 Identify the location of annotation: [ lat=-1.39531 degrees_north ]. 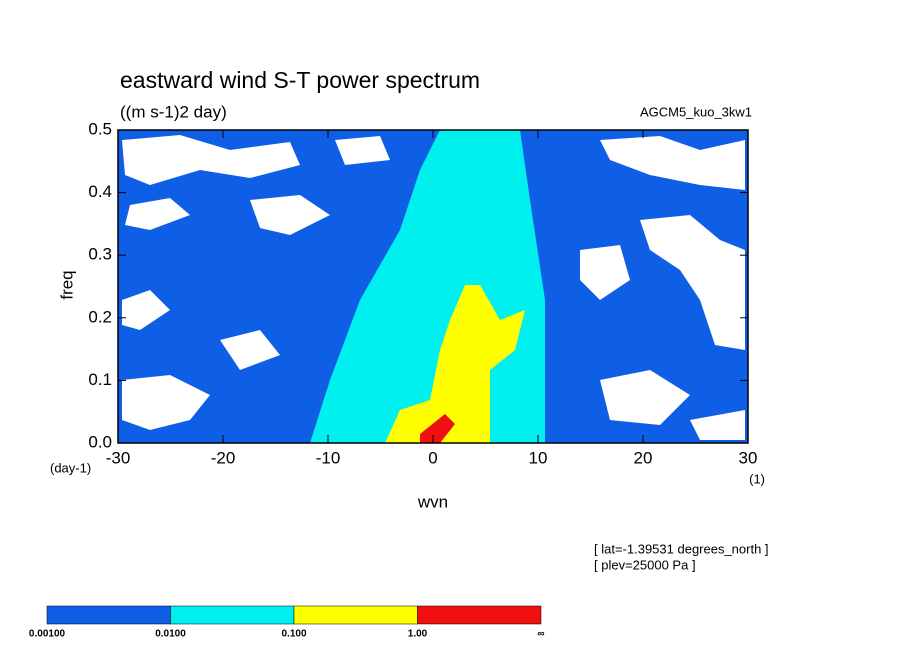
(681, 548).